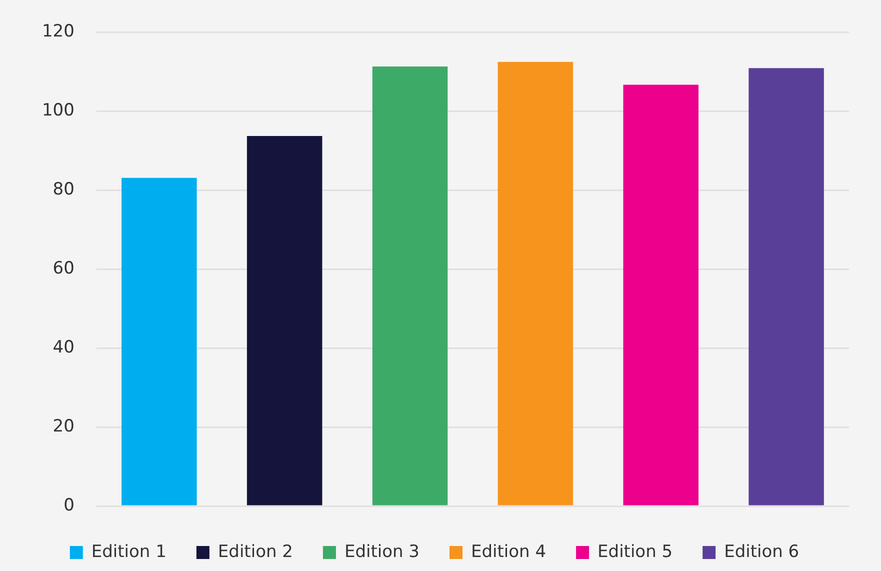 The width and height of the screenshot is (881, 571). Describe the element at coordinates (382, 552) in the screenshot. I see `legend-label: Edition 3` at that location.